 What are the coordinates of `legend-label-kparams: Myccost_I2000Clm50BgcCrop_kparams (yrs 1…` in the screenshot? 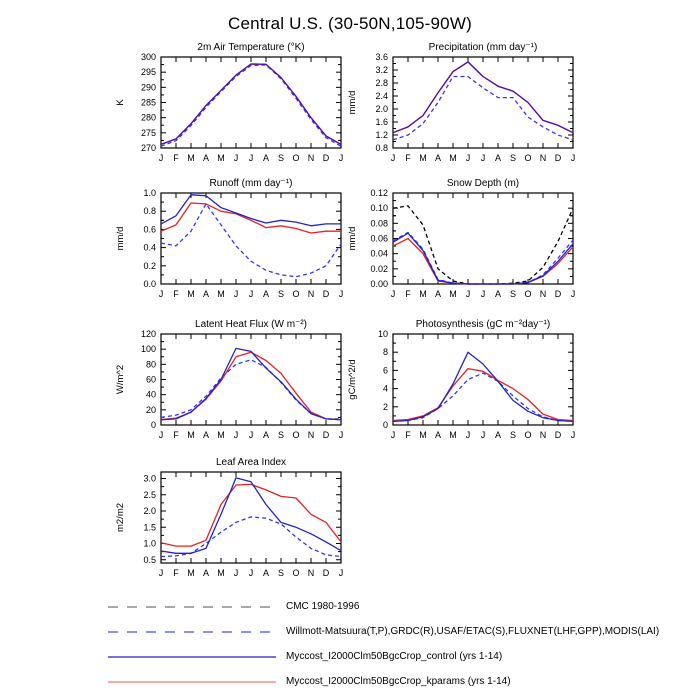 It's located at (398, 681).